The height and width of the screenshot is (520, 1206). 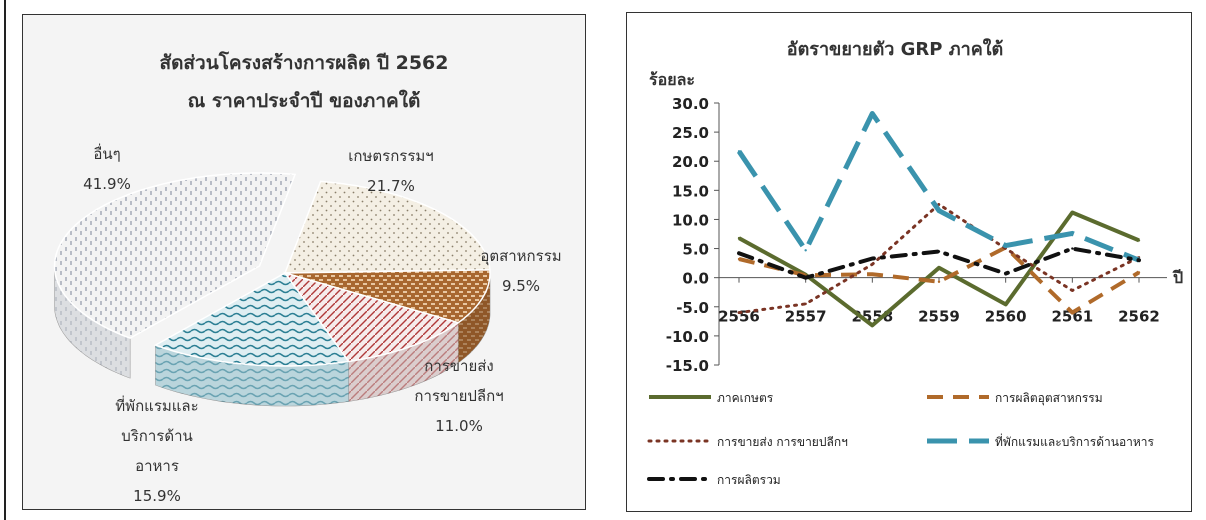 What do you see at coordinates (782, 442) in the screenshot?
I see `legend-label: การขายส่ง การขายปลีกฯ` at bounding box center [782, 442].